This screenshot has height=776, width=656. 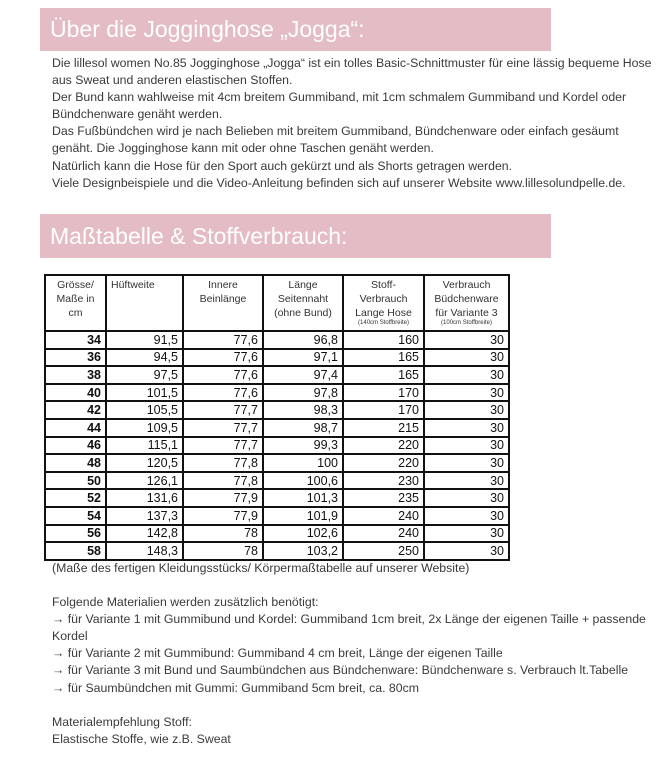 I want to click on value-cell: 94,5, so click(x=144, y=357).